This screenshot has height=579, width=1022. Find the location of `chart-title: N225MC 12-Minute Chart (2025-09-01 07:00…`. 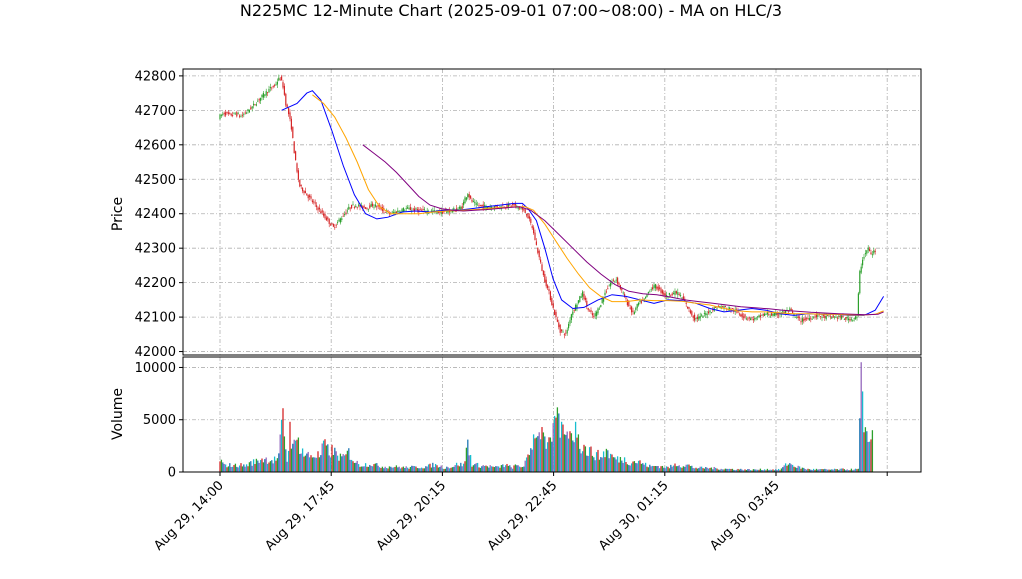

chart-title: N225MC 12-Minute Chart (2025-09-01 07:00… is located at coordinates (511, 10).